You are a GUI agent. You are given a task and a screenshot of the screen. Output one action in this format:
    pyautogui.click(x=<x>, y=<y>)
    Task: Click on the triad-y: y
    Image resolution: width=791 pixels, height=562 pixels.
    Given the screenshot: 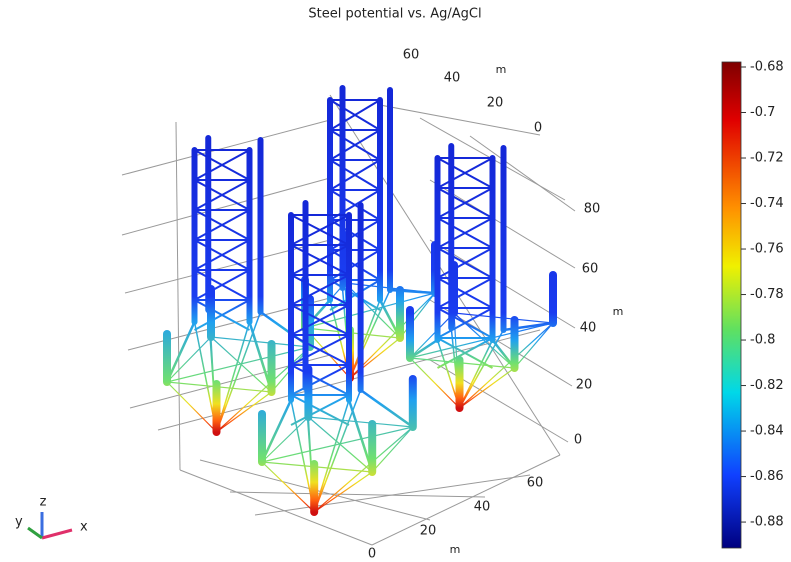 What is the action you would take?
    pyautogui.click(x=19, y=522)
    